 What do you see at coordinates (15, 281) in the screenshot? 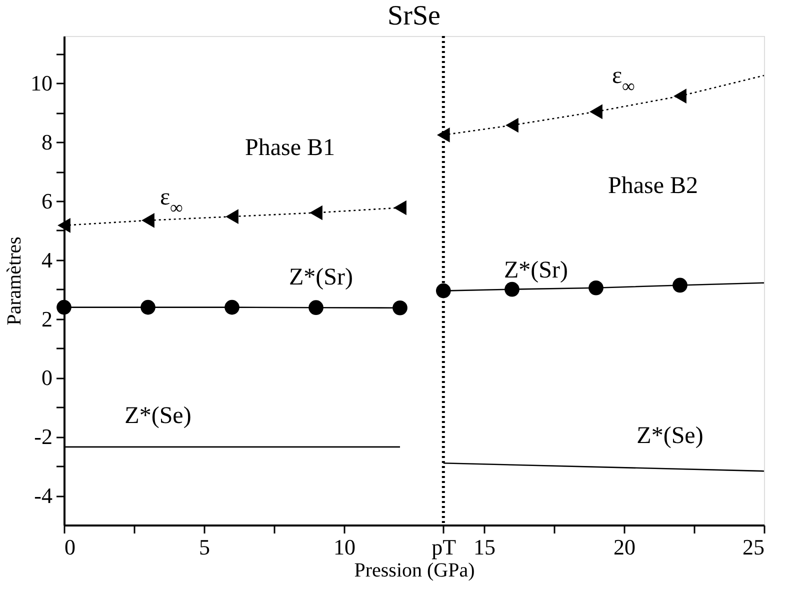
I see `y-axis-title: Paramètres` at bounding box center [15, 281].